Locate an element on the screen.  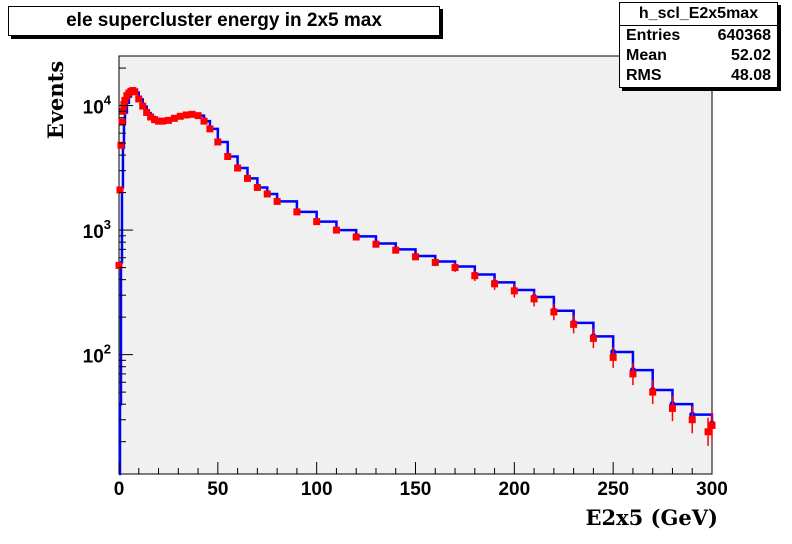
stats-row-entries: Entries 640368 is located at coordinates (698, 36).